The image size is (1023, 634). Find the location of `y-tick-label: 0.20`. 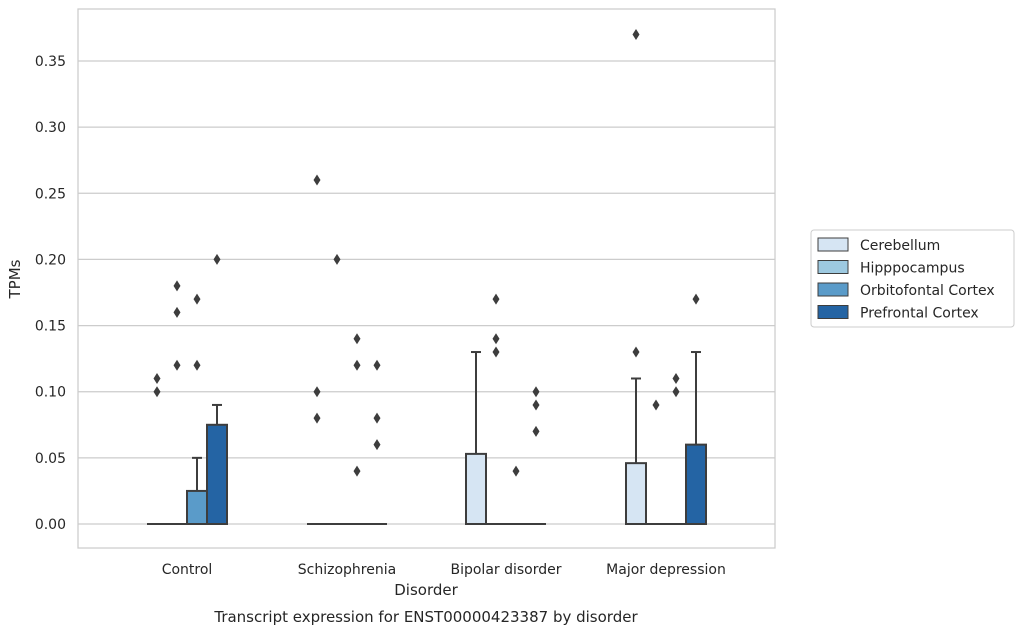

y-tick-label: 0.20 is located at coordinates (50, 260).